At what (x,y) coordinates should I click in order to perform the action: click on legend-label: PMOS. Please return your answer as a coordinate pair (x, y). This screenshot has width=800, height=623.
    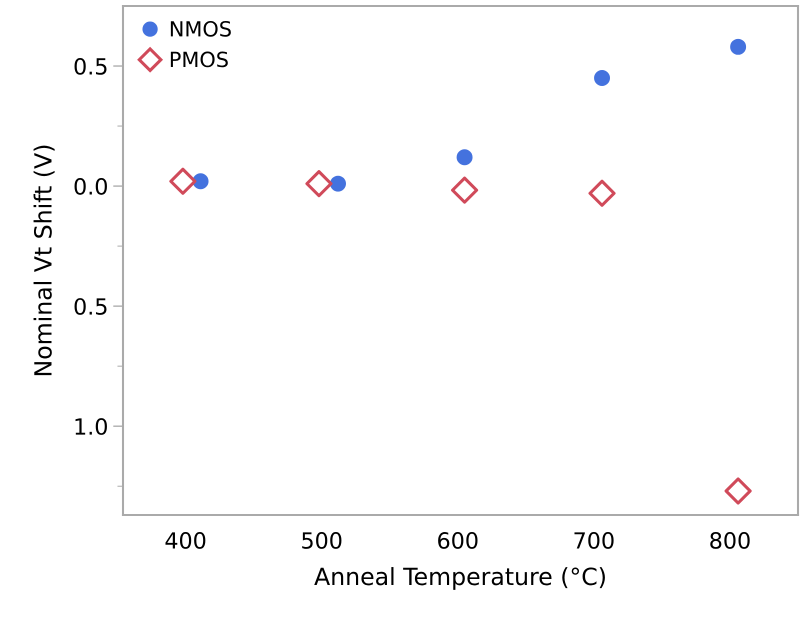
    Looking at the image, I should click on (199, 60).